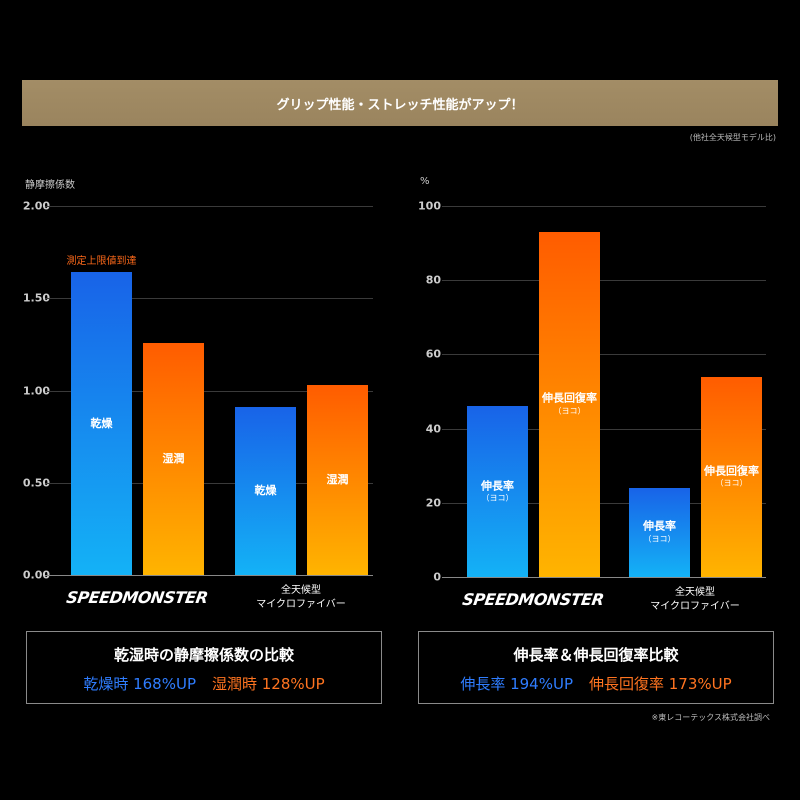 The image size is (800, 800). What do you see at coordinates (660, 684) in the screenshot?
I see `summary-item: 伸長回復率 173%UP` at bounding box center [660, 684].